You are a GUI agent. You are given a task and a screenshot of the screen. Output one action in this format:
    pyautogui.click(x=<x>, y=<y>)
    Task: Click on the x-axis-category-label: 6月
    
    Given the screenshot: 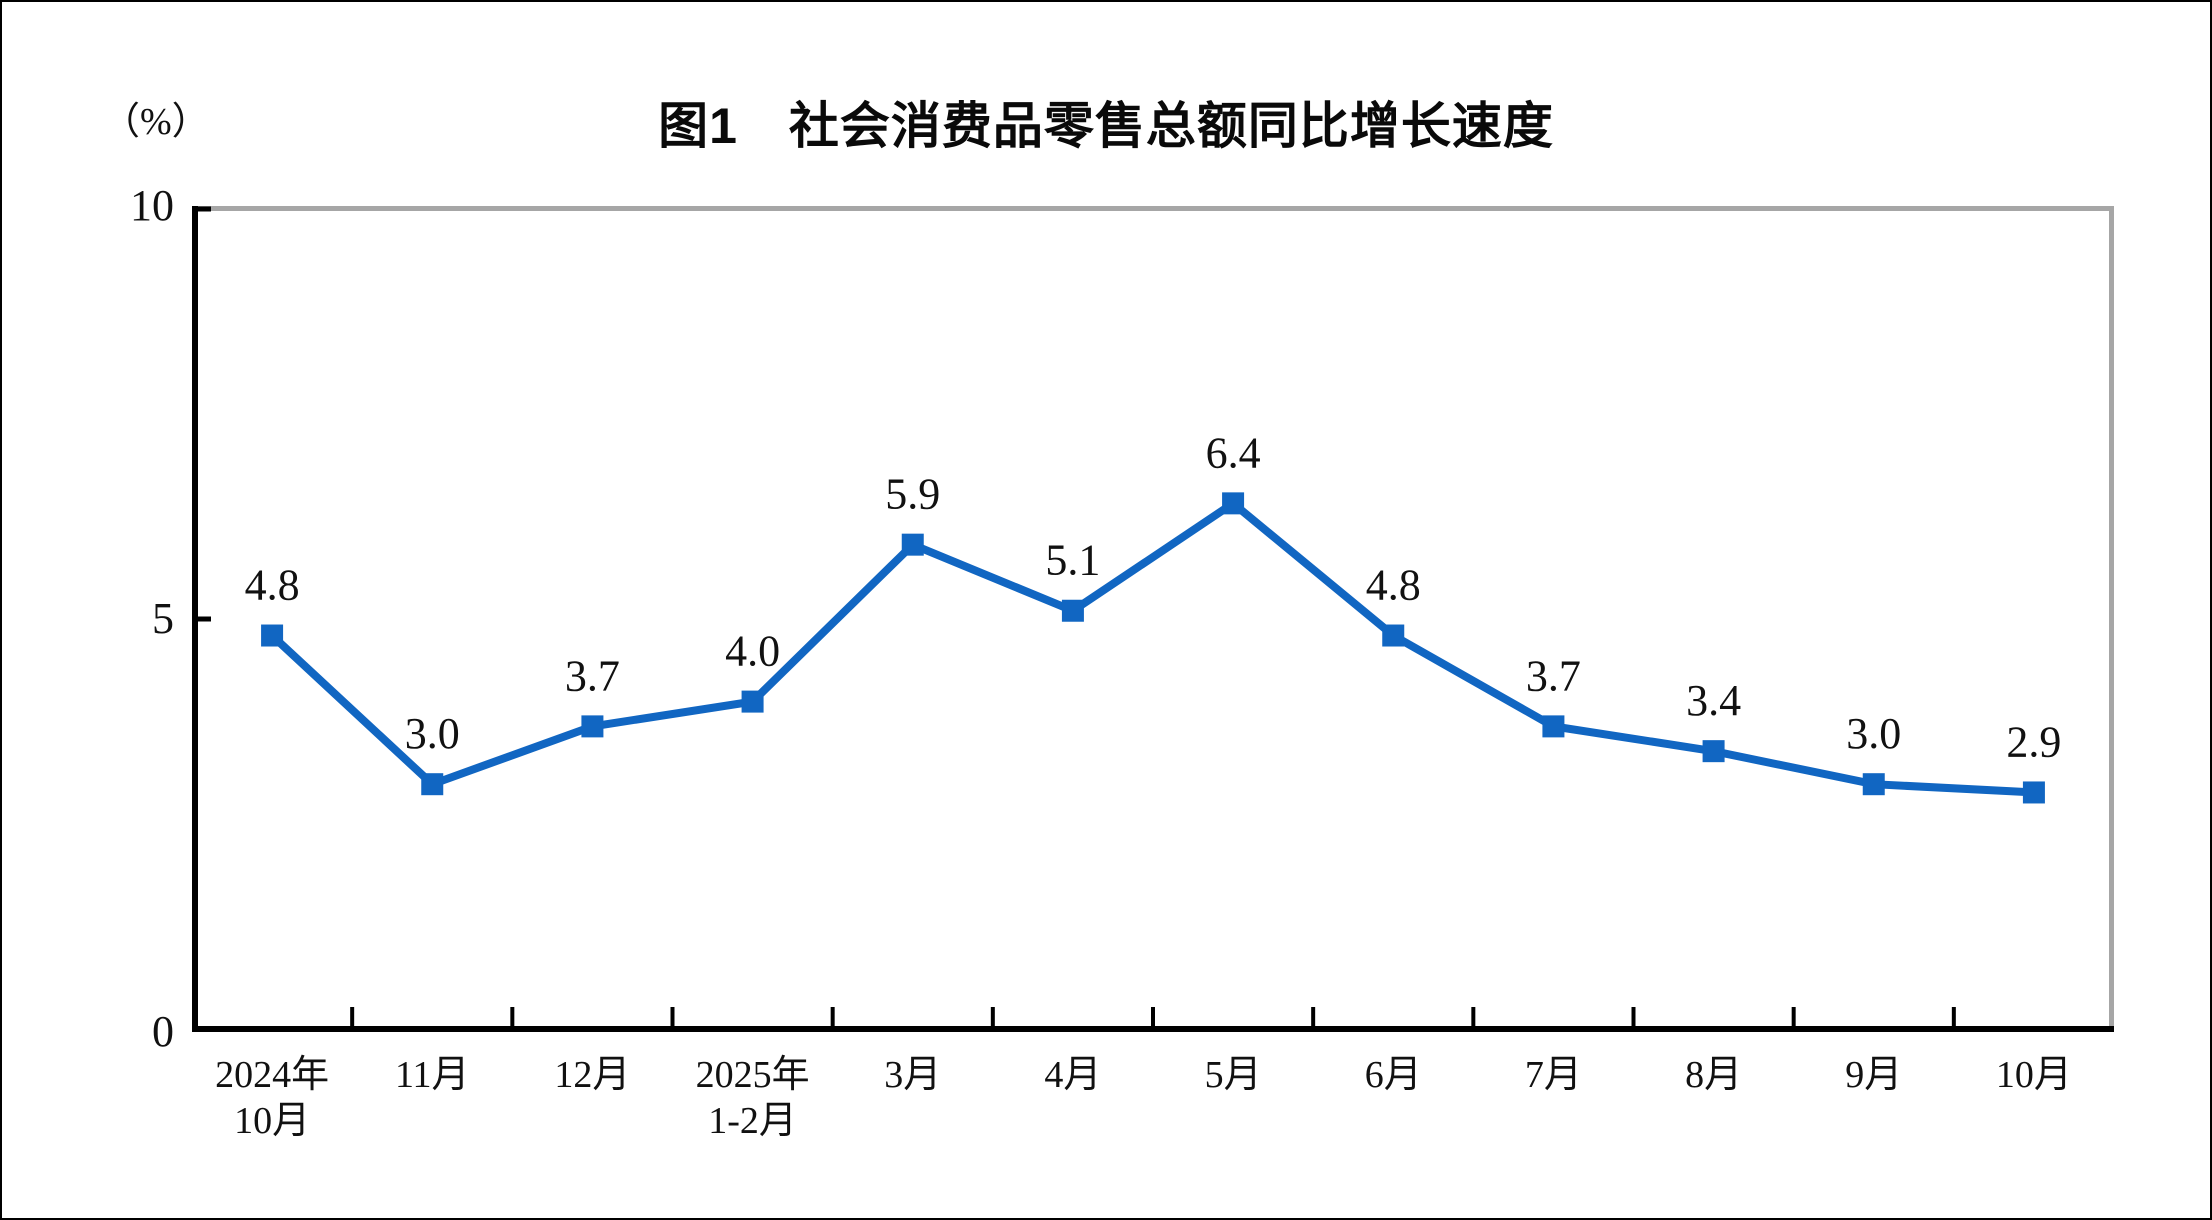 What is the action you would take?
    pyautogui.click(x=1393, y=1075)
    